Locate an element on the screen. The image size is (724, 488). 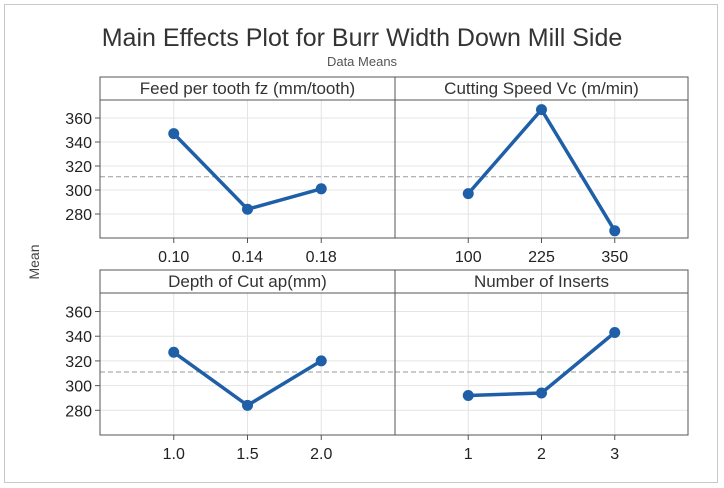
x-tick-label: 350 is located at coordinates (614, 257).